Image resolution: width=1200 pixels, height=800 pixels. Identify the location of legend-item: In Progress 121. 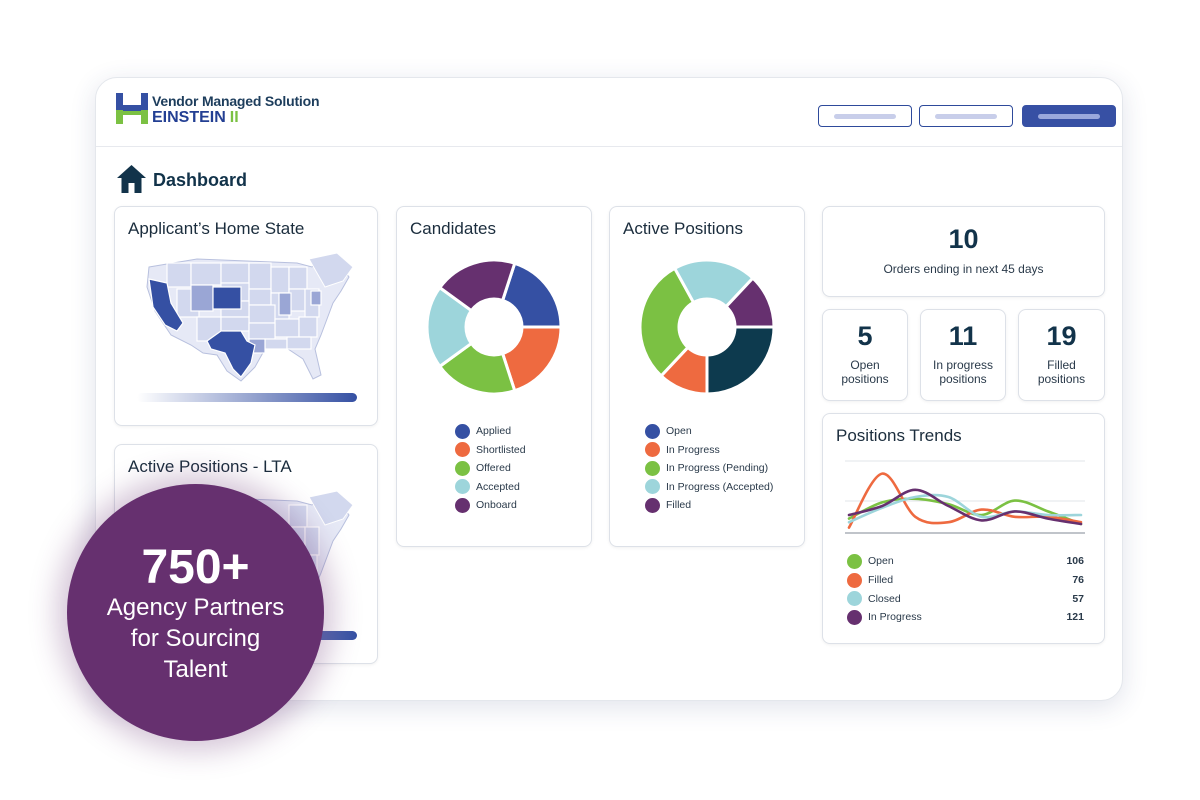
(965, 617).